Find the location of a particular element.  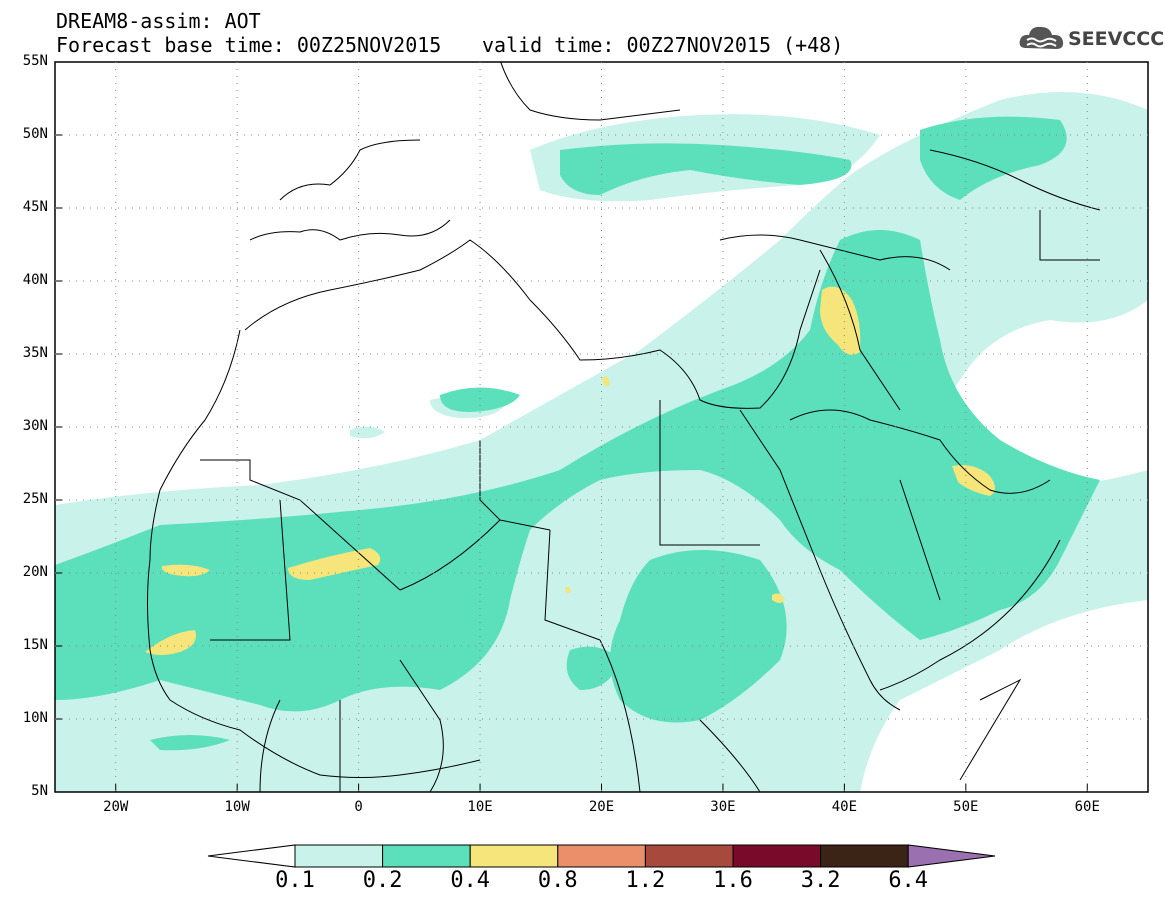

colorbar-level-label: 3.2 is located at coordinates (820, 880).